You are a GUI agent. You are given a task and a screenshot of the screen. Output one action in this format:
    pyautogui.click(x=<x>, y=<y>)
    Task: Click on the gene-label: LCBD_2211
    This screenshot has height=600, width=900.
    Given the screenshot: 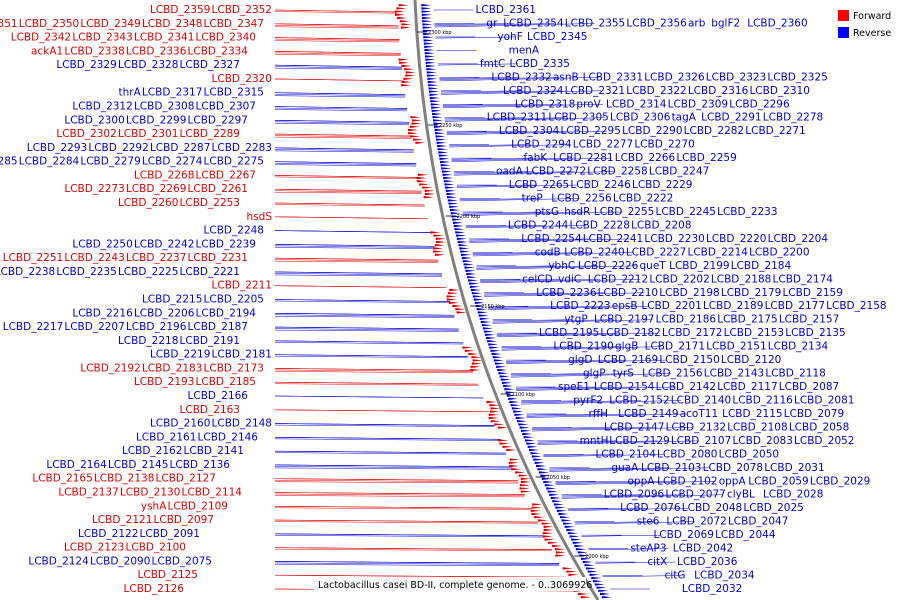 What is the action you would take?
    pyautogui.click(x=242, y=286)
    